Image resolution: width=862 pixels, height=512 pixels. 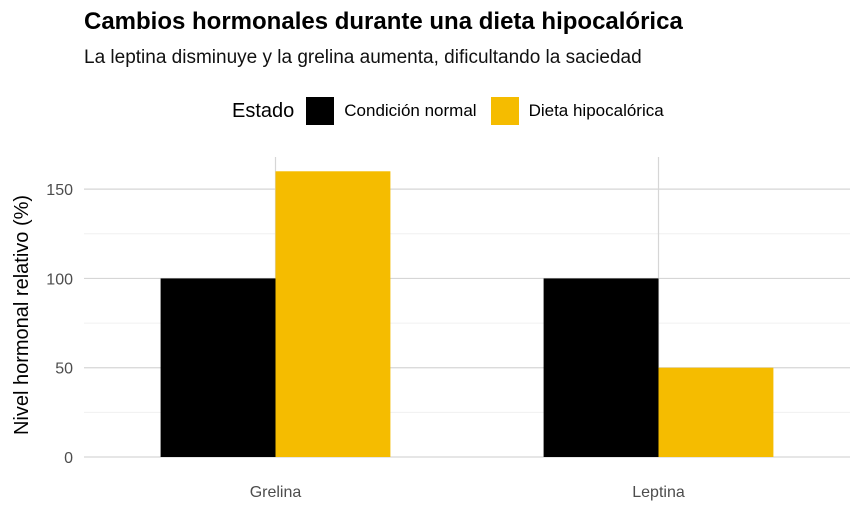 What do you see at coordinates (601, 367) in the screenshot?
I see `bar-leptina-normal` at bounding box center [601, 367].